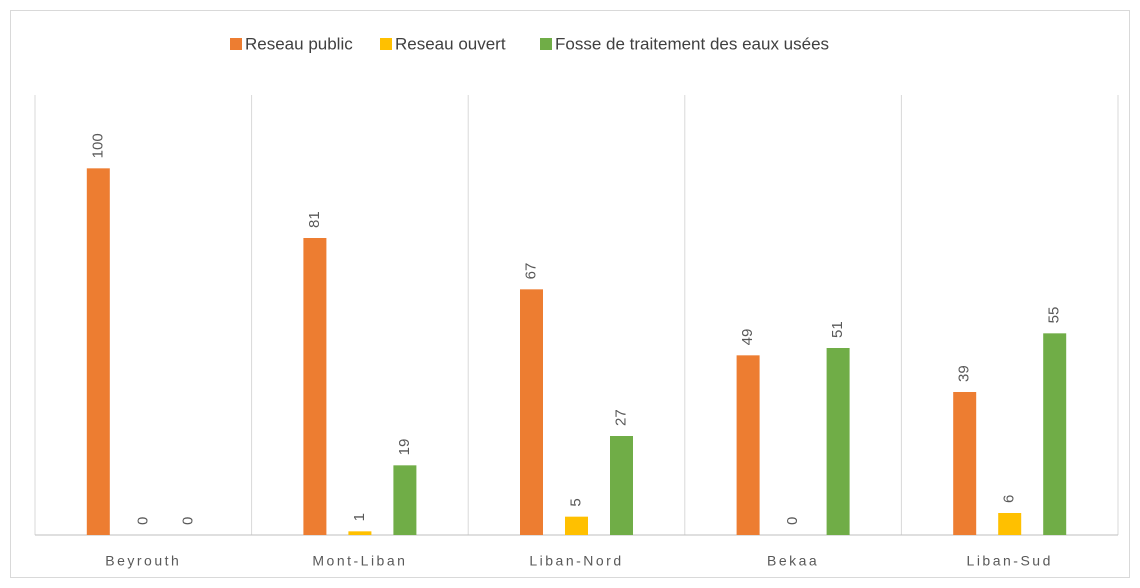  What do you see at coordinates (530, 271) in the screenshot?
I see `data-label: 67` at bounding box center [530, 271].